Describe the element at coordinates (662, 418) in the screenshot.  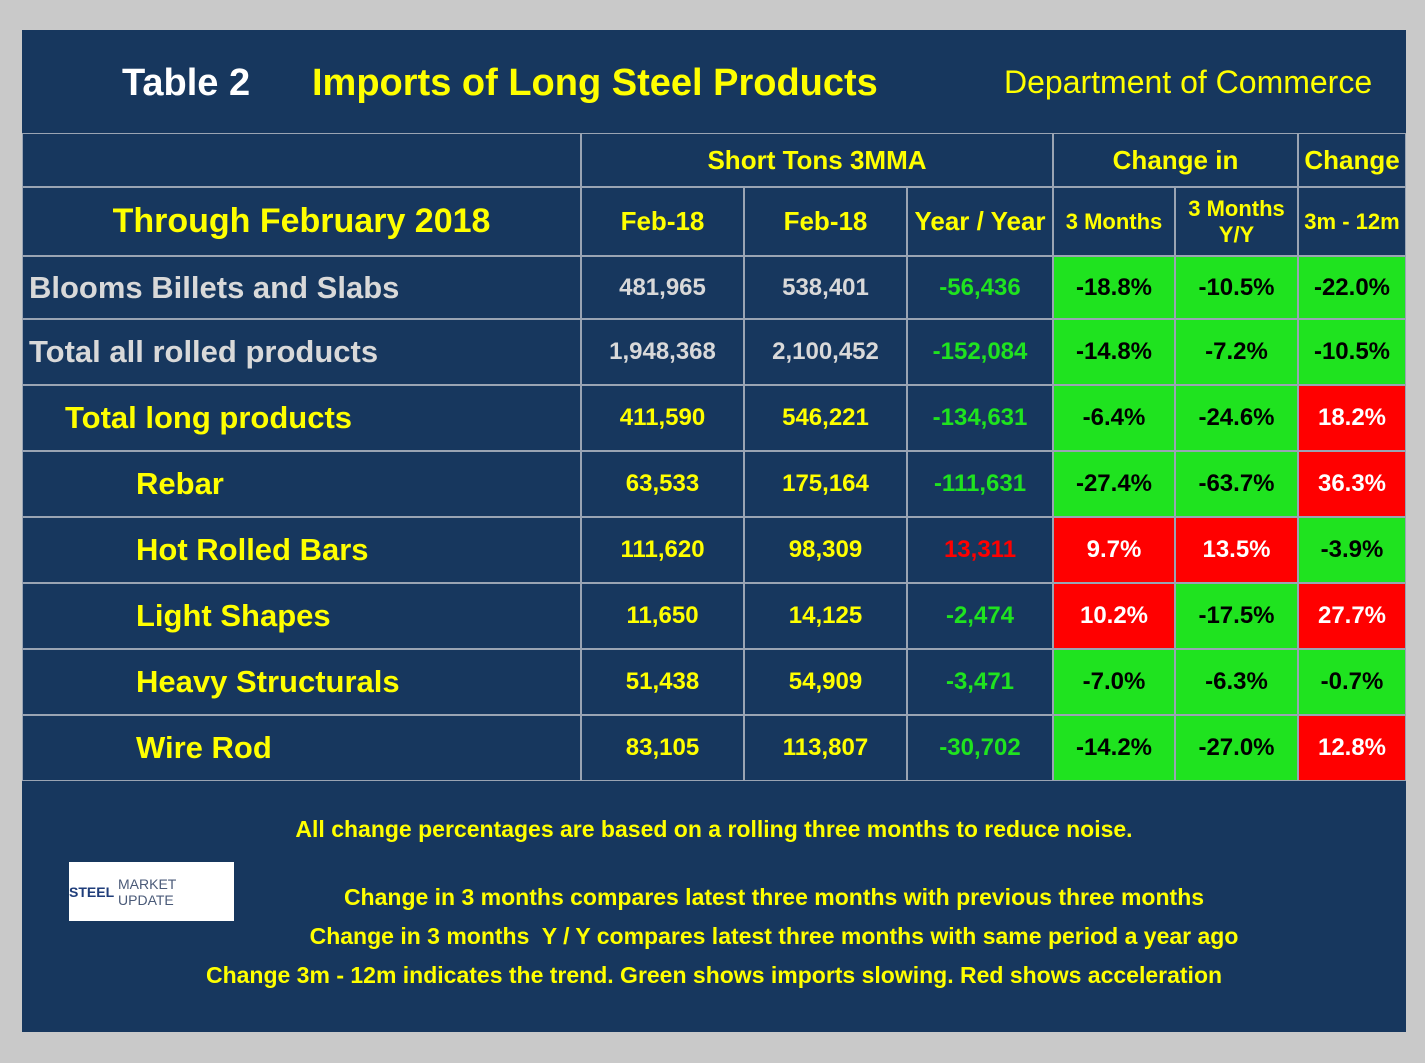
I see `value-cell: 411,590` at that location.